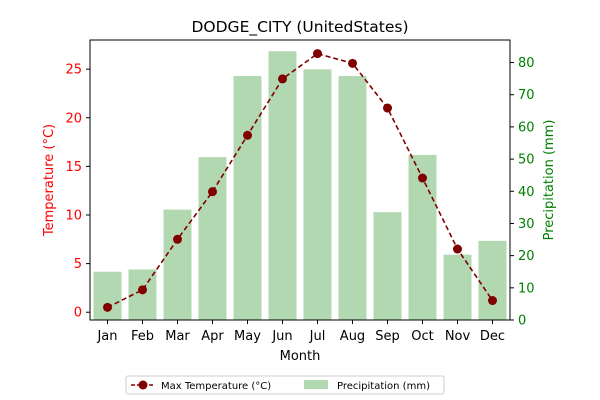 This screenshot has height=400, width=600. I want to click on precipitation-bar-may, so click(247, 198).